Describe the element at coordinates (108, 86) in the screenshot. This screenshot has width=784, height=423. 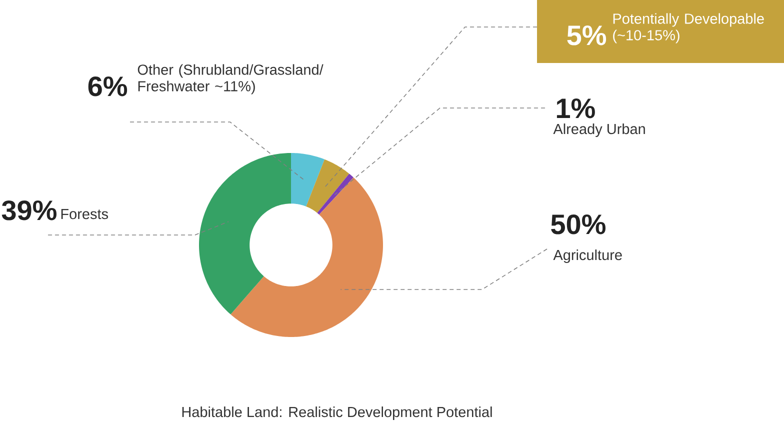
I see `data-label: 6%` at that location.